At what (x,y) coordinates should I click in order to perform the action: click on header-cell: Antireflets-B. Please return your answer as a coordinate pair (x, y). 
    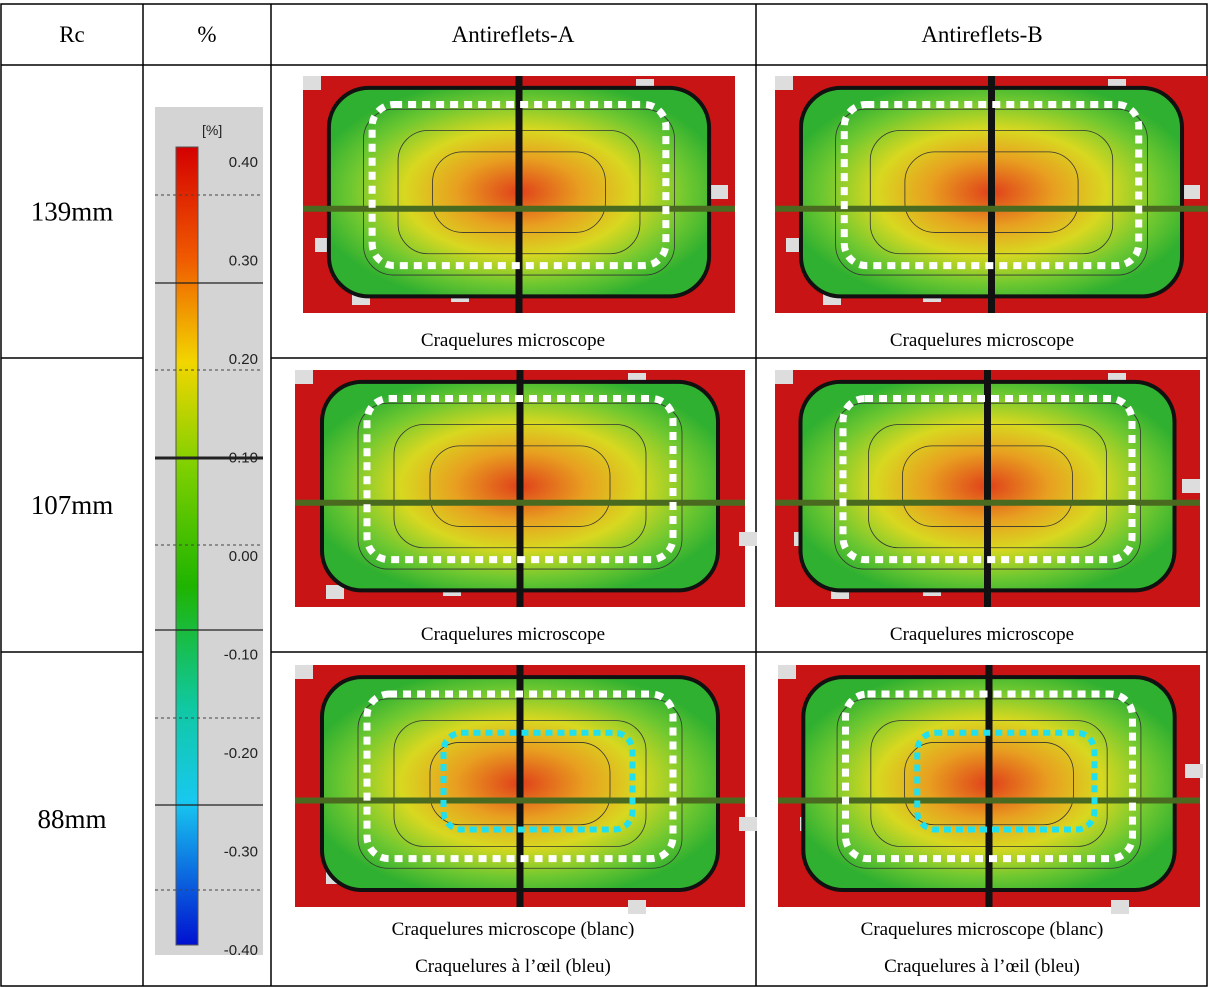
    Looking at the image, I should click on (981, 34).